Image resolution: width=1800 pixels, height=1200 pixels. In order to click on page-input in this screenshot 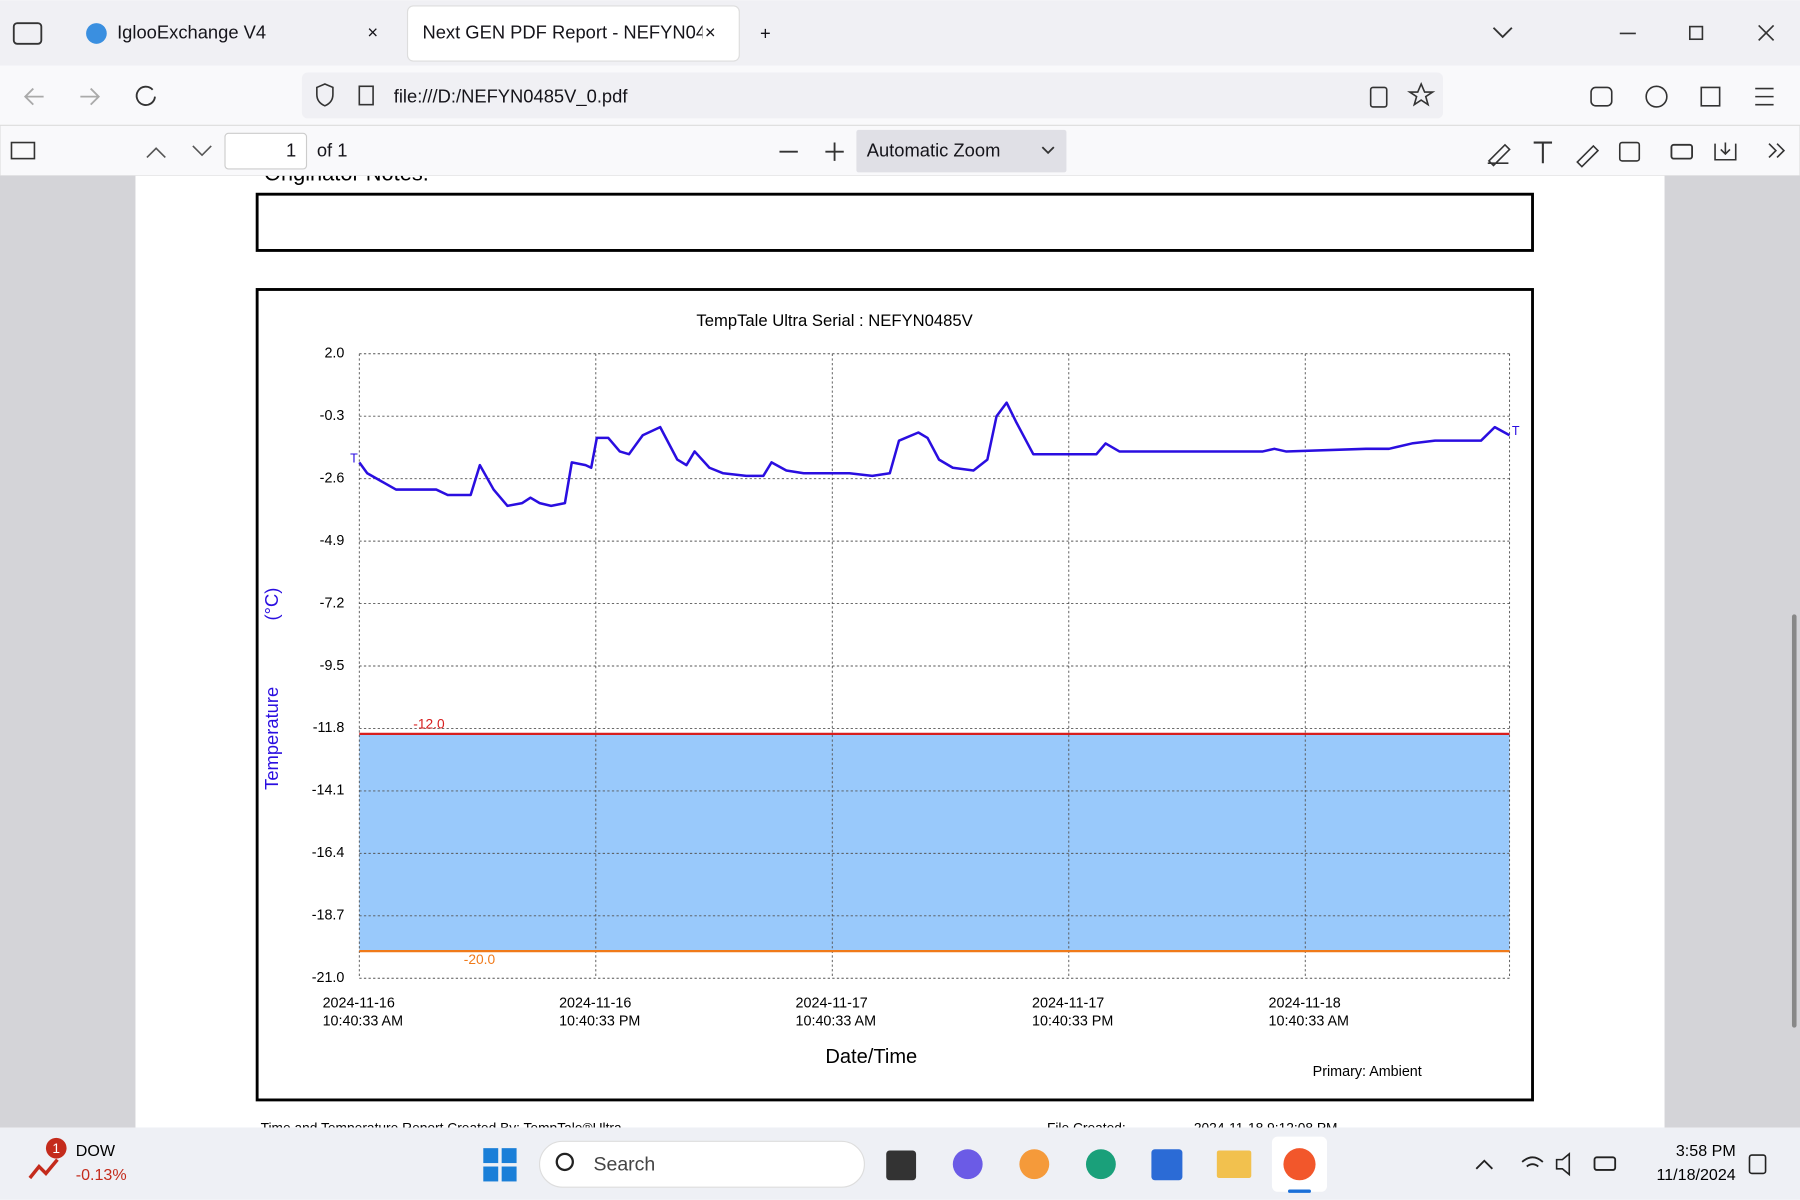, I will do `click(266, 151)`.